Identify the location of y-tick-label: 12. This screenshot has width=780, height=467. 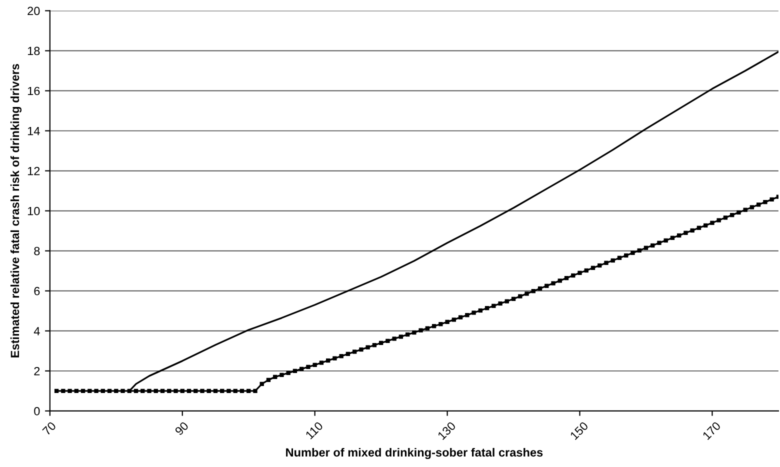
(34, 171).